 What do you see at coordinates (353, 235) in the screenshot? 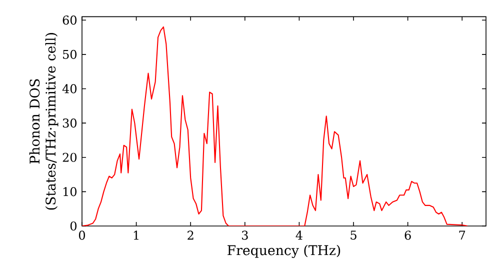
I see `x-tick-label: 5` at bounding box center [353, 235].